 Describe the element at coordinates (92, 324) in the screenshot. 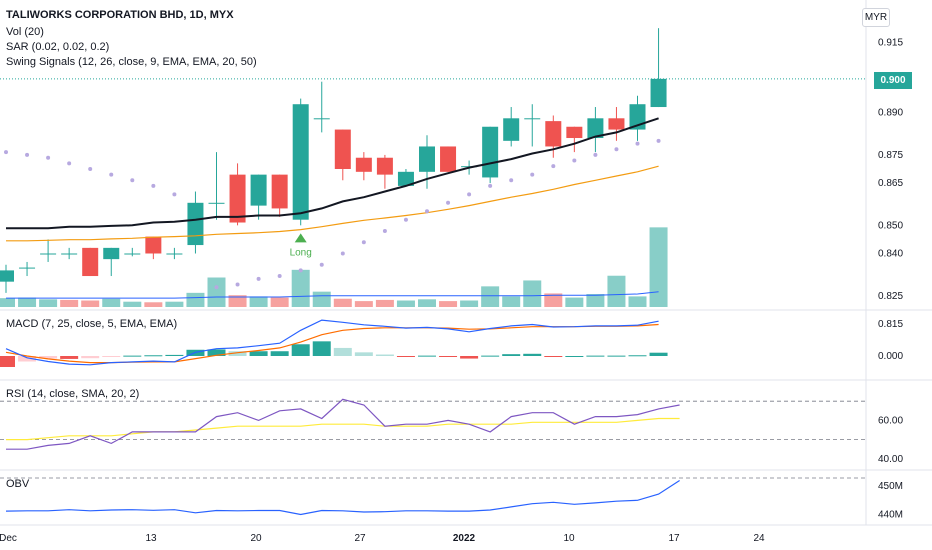

I see `legend-macd: MACD (7, 25, close, 5, EMA, EMA)` at that location.